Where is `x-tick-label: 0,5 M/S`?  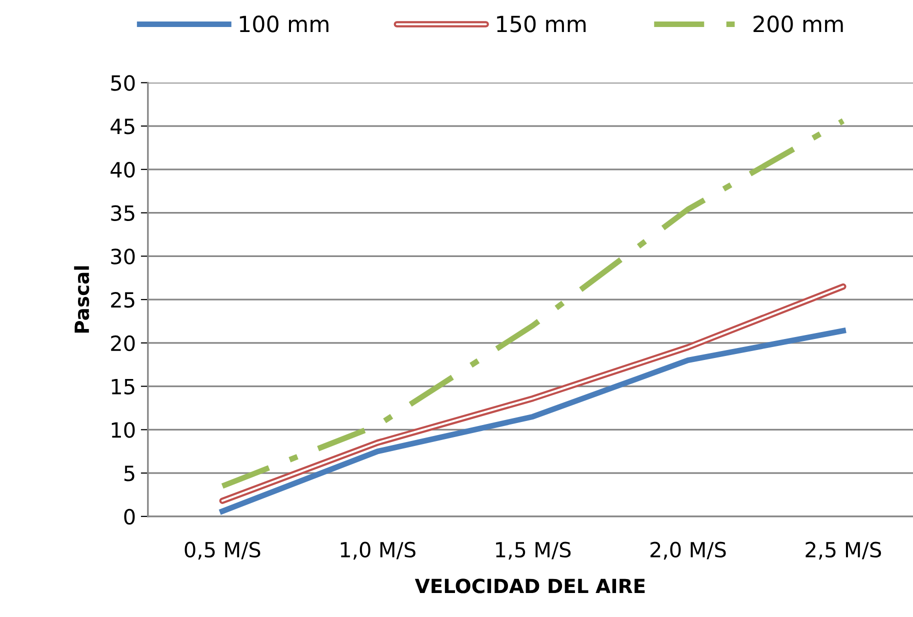 x-tick-label: 0,5 M/S is located at coordinates (222, 551).